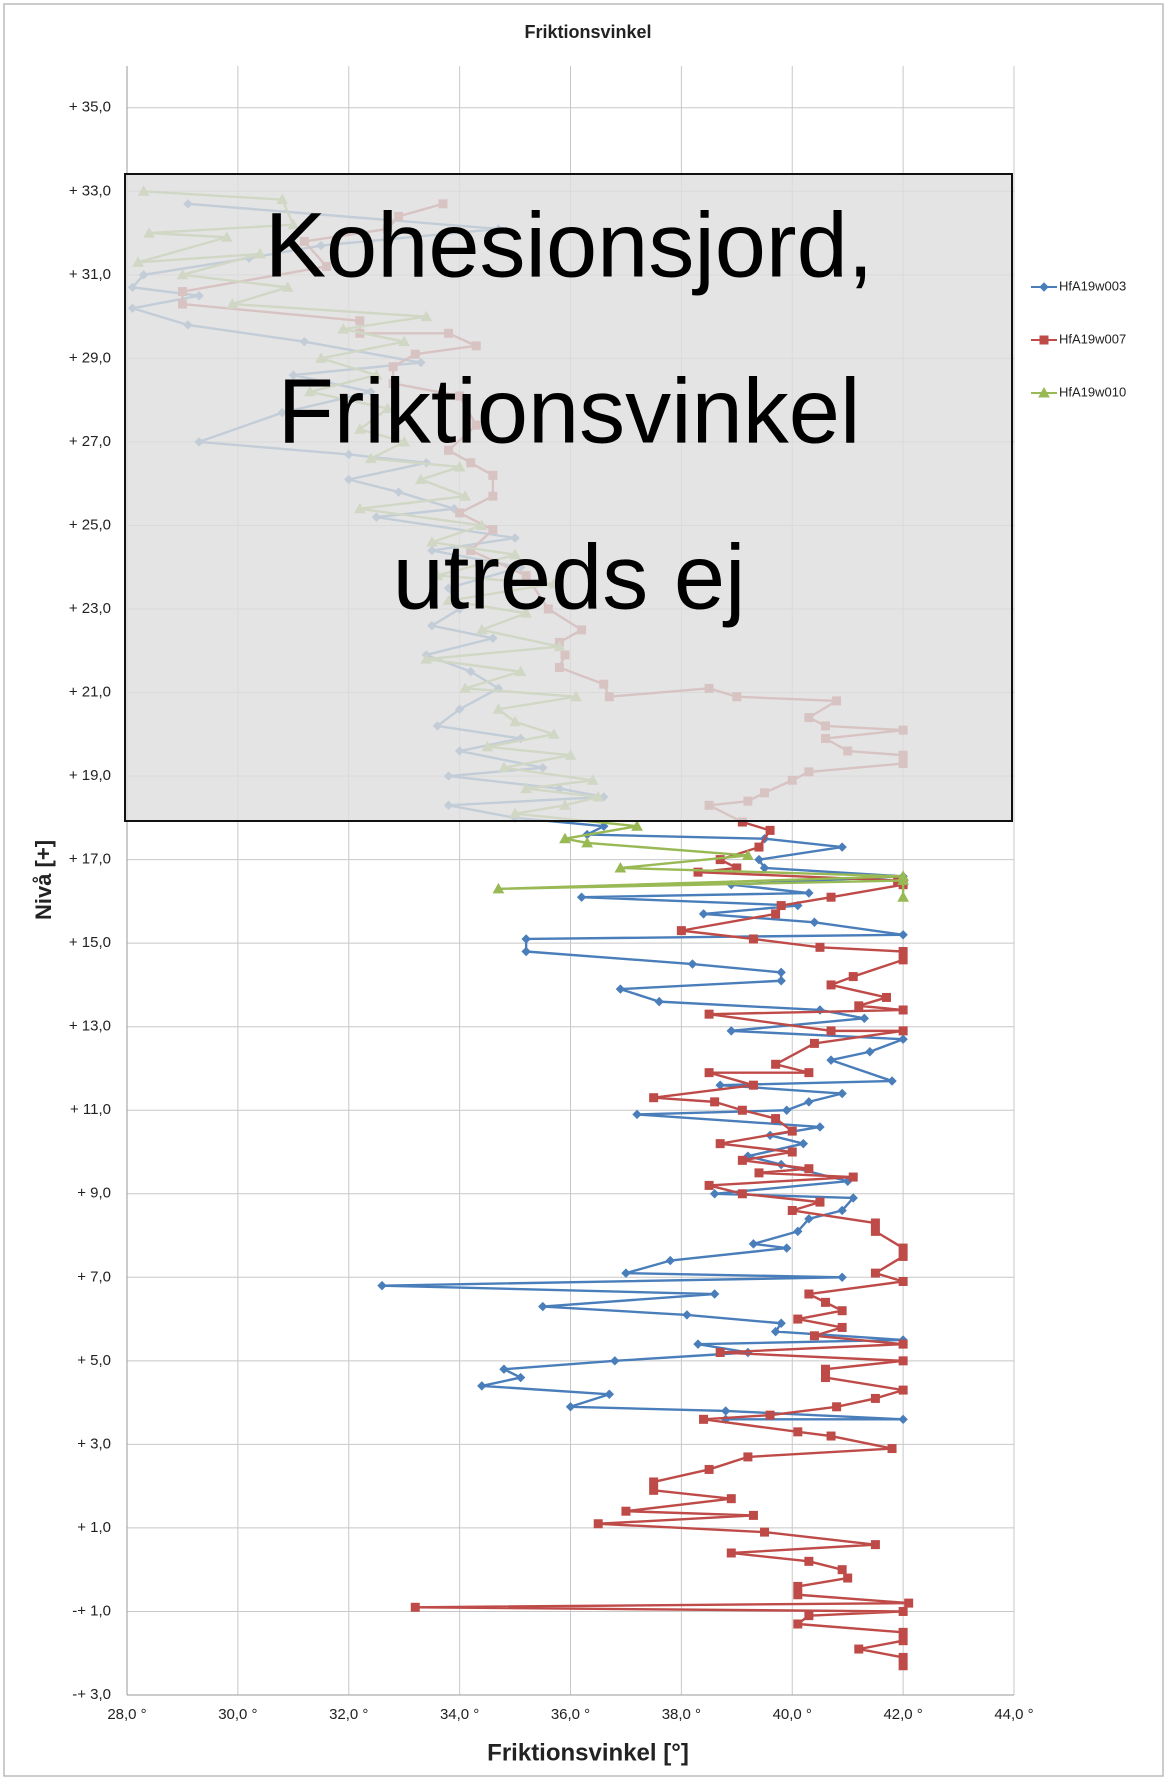 The height and width of the screenshot is (1785, 1167). I want to click on y-tick-label: + 3,0, so click(94, 1443).